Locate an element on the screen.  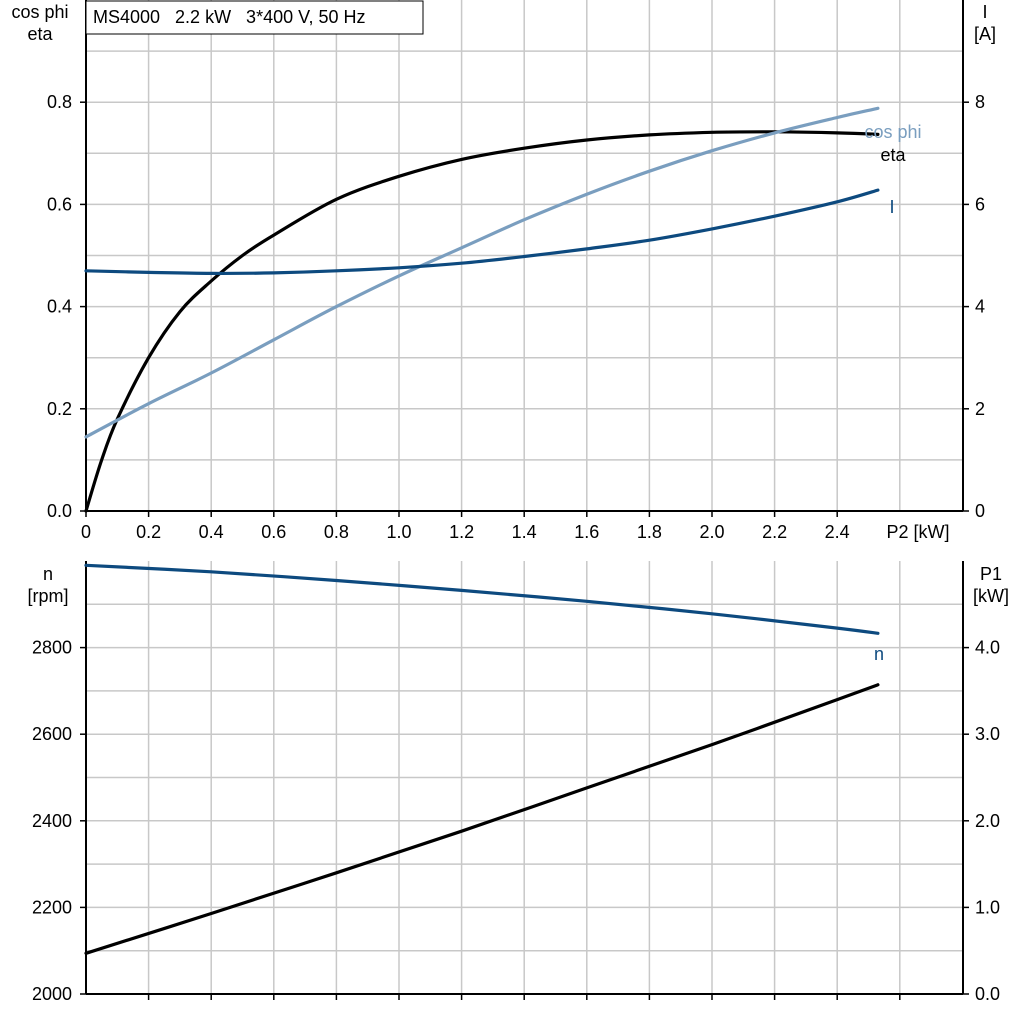
right-tick-label: 4.0 is located at coordinates (987, 648).